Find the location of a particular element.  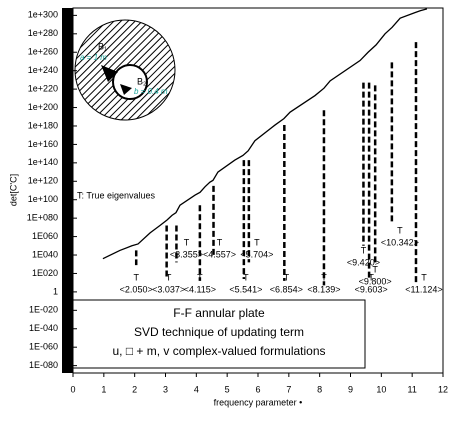

y-tick-label: 1e+140 is located at coordinates (43, 162).